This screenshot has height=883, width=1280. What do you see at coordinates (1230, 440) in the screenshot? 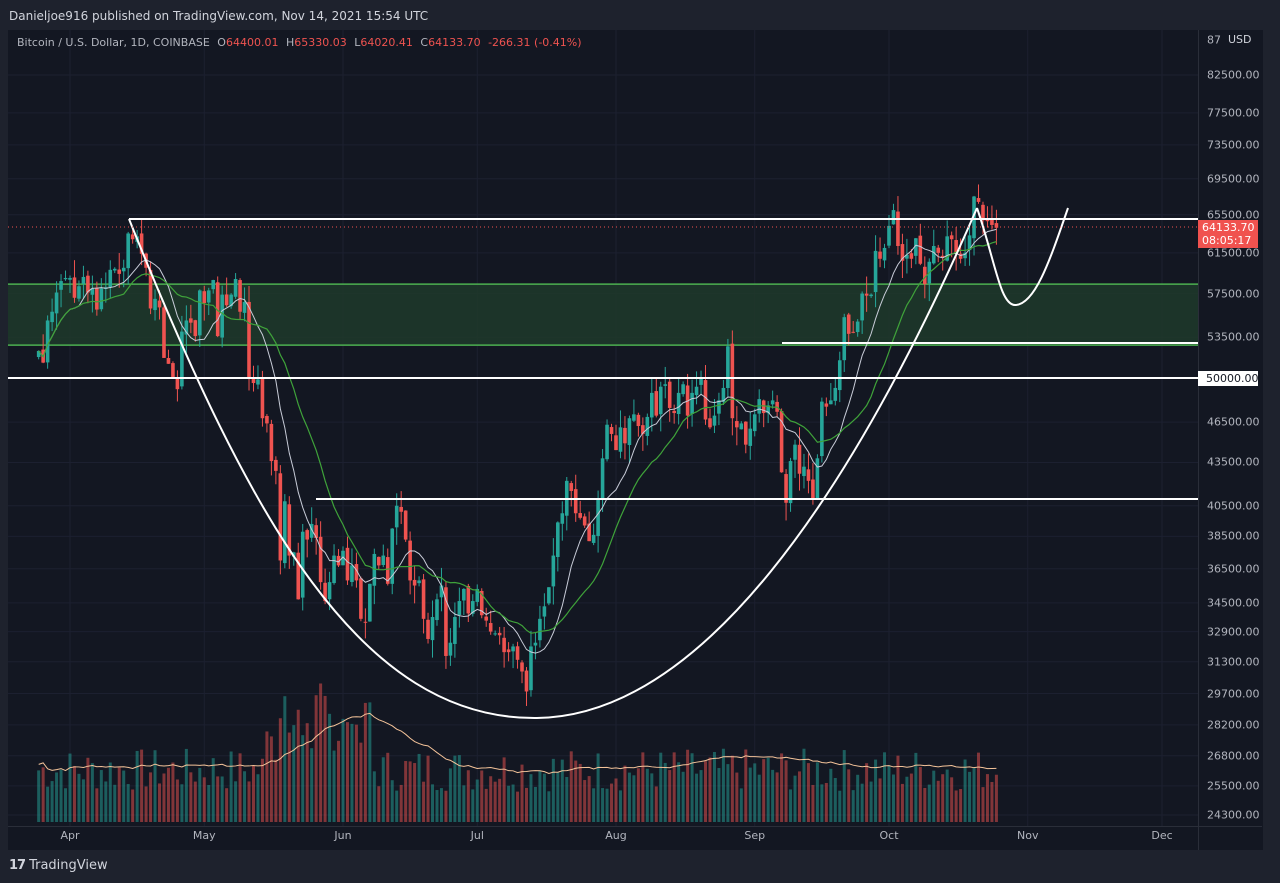
I see `price-axis` at bounding box center [1230, 440].